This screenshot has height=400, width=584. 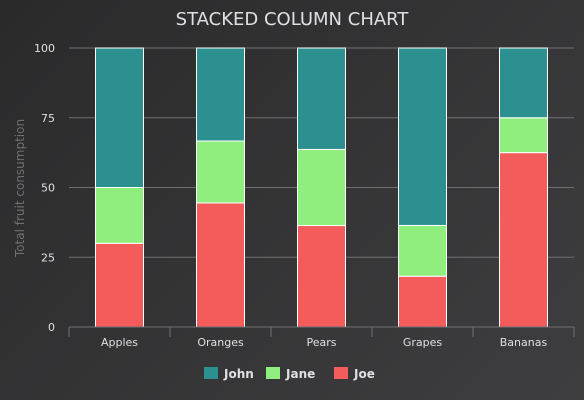 I want to click on bar-grapes-john, so click(x=422, y=136).